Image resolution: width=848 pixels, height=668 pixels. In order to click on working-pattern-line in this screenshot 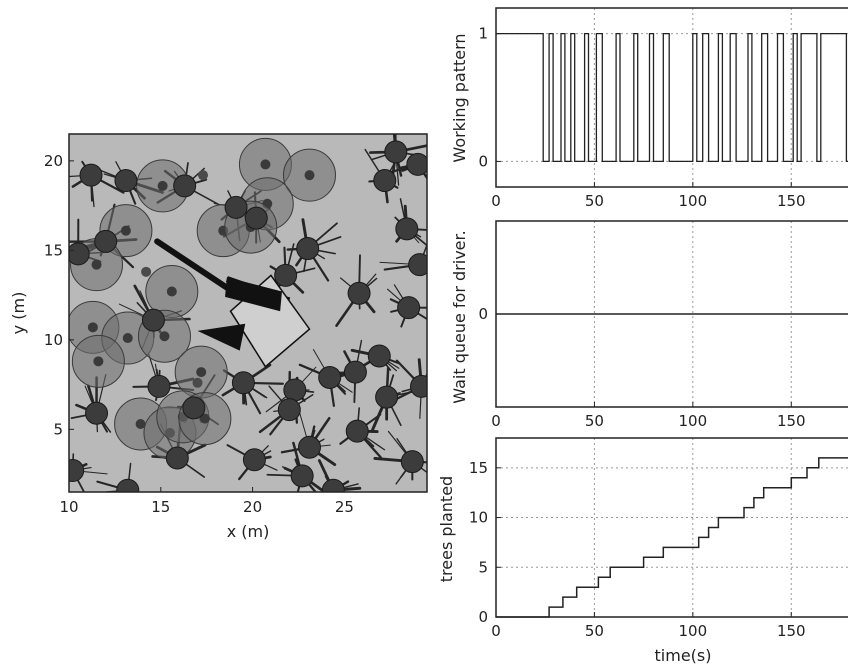, I will do `click(672, 97)`.